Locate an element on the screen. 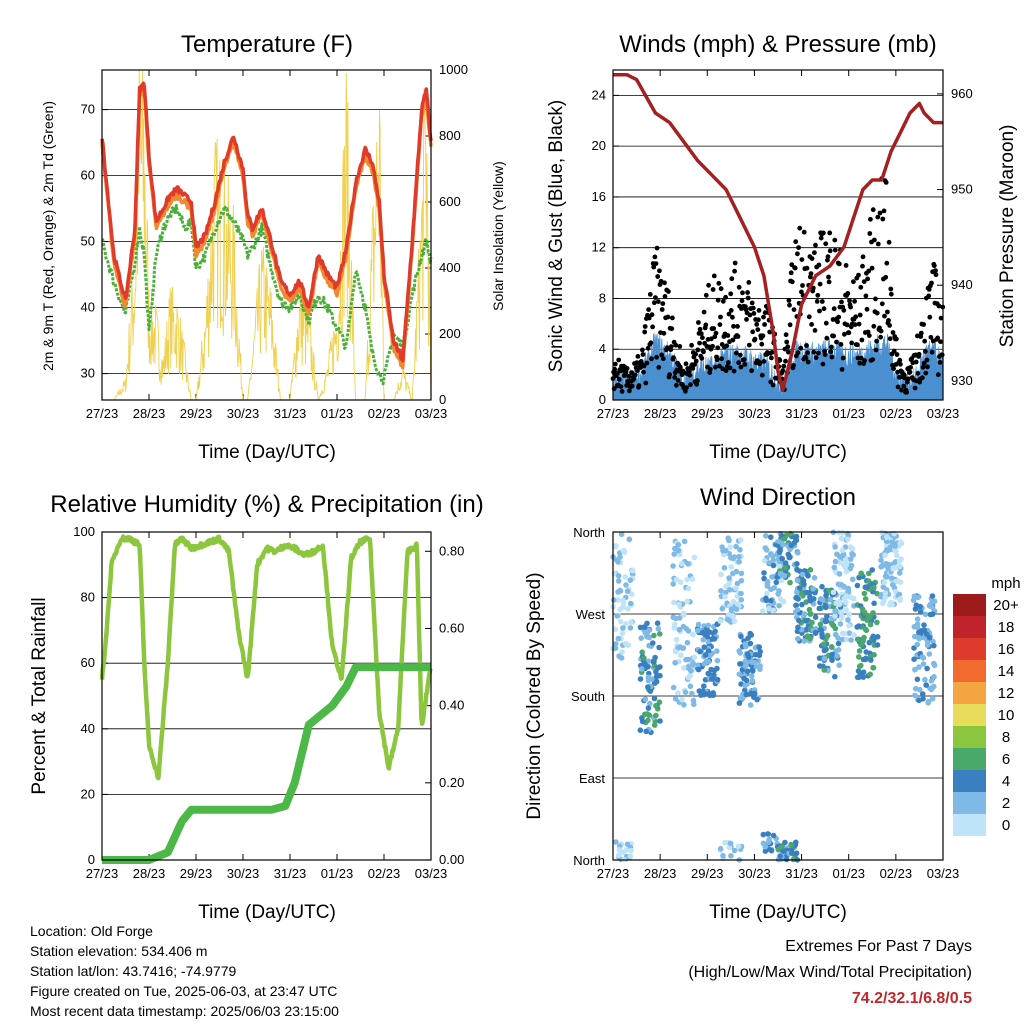 This screenshot has height=1024, width=1024. y2-tick-label: 0.80 is located at coordinates (451, 550).